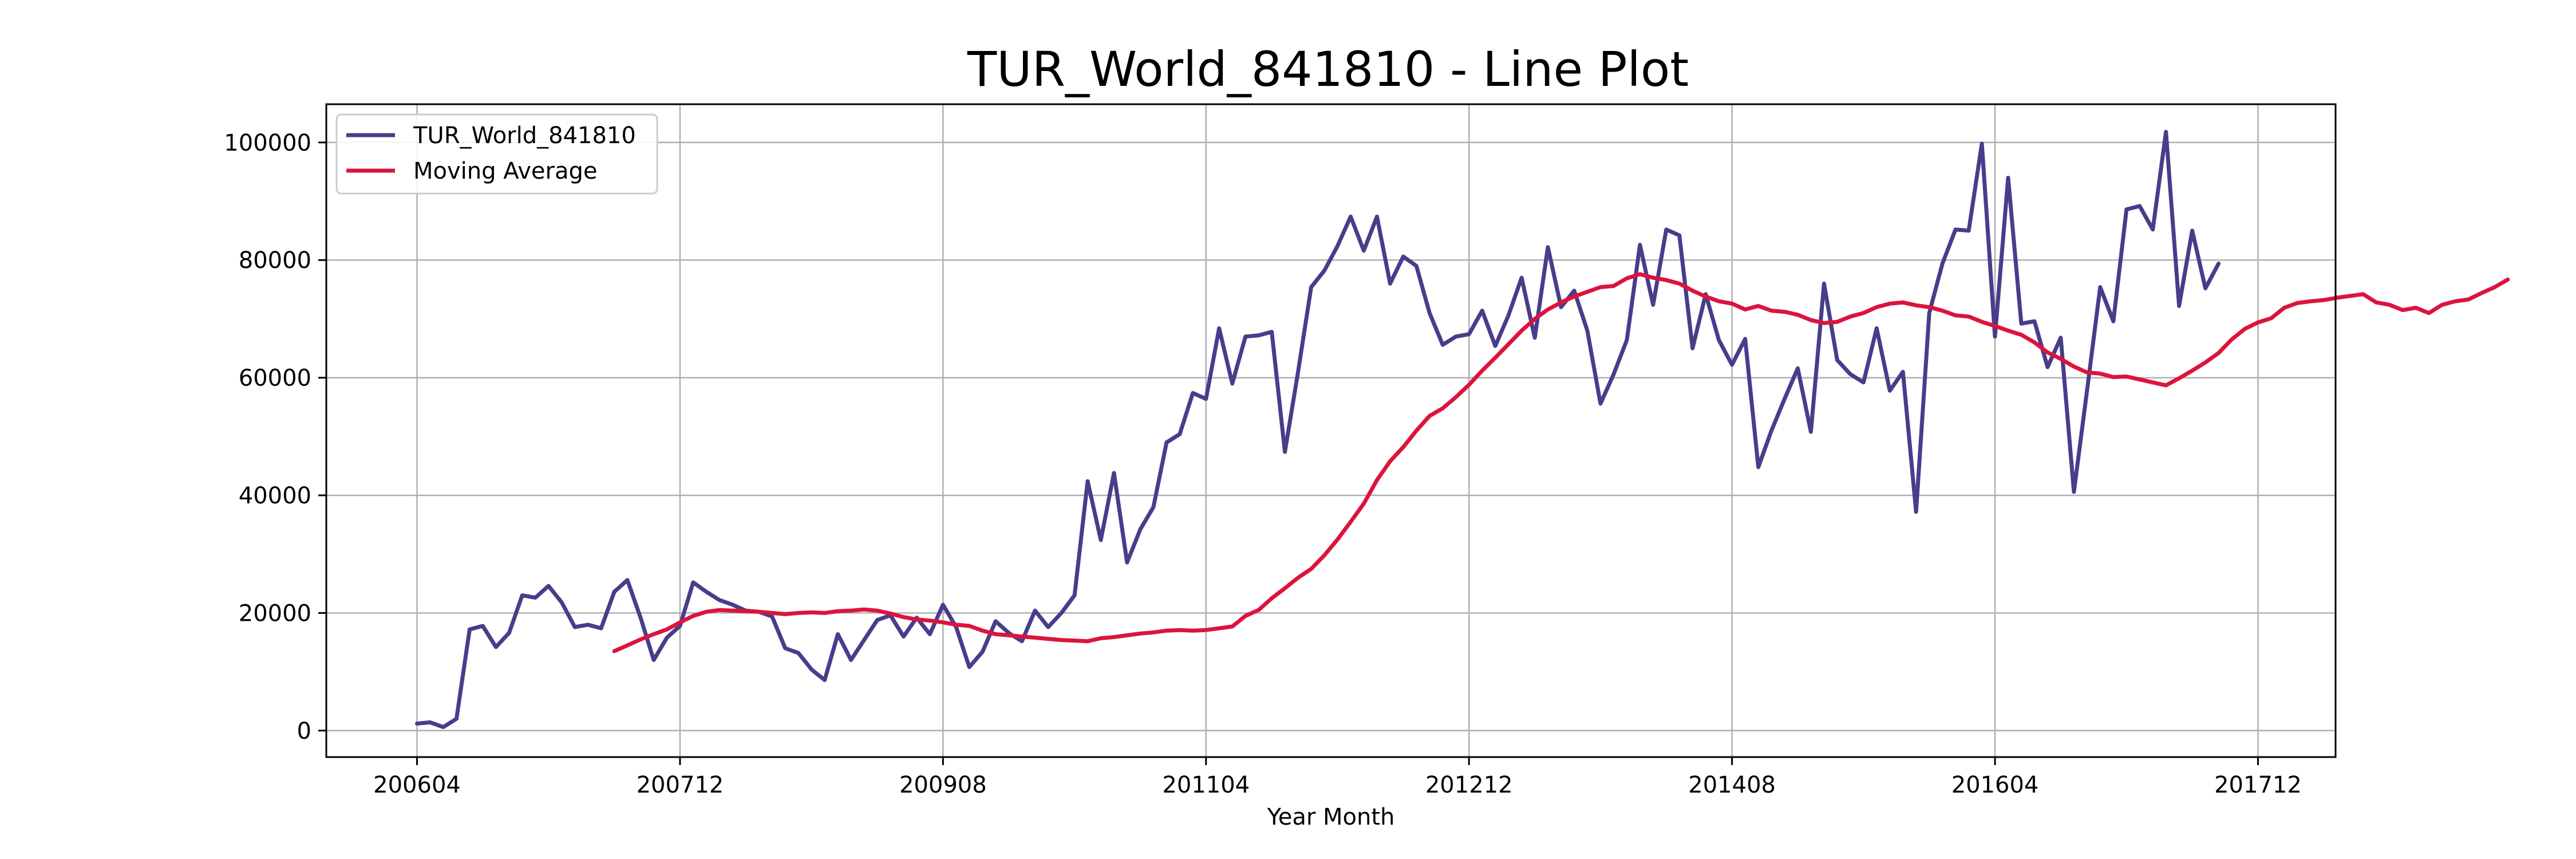 This screenshot has height=859, width=2576. What do you see at coordinates (1469, 785) in the screenshot?
I see `x-tick-label: 201212` at bounding box center [1469, 785].